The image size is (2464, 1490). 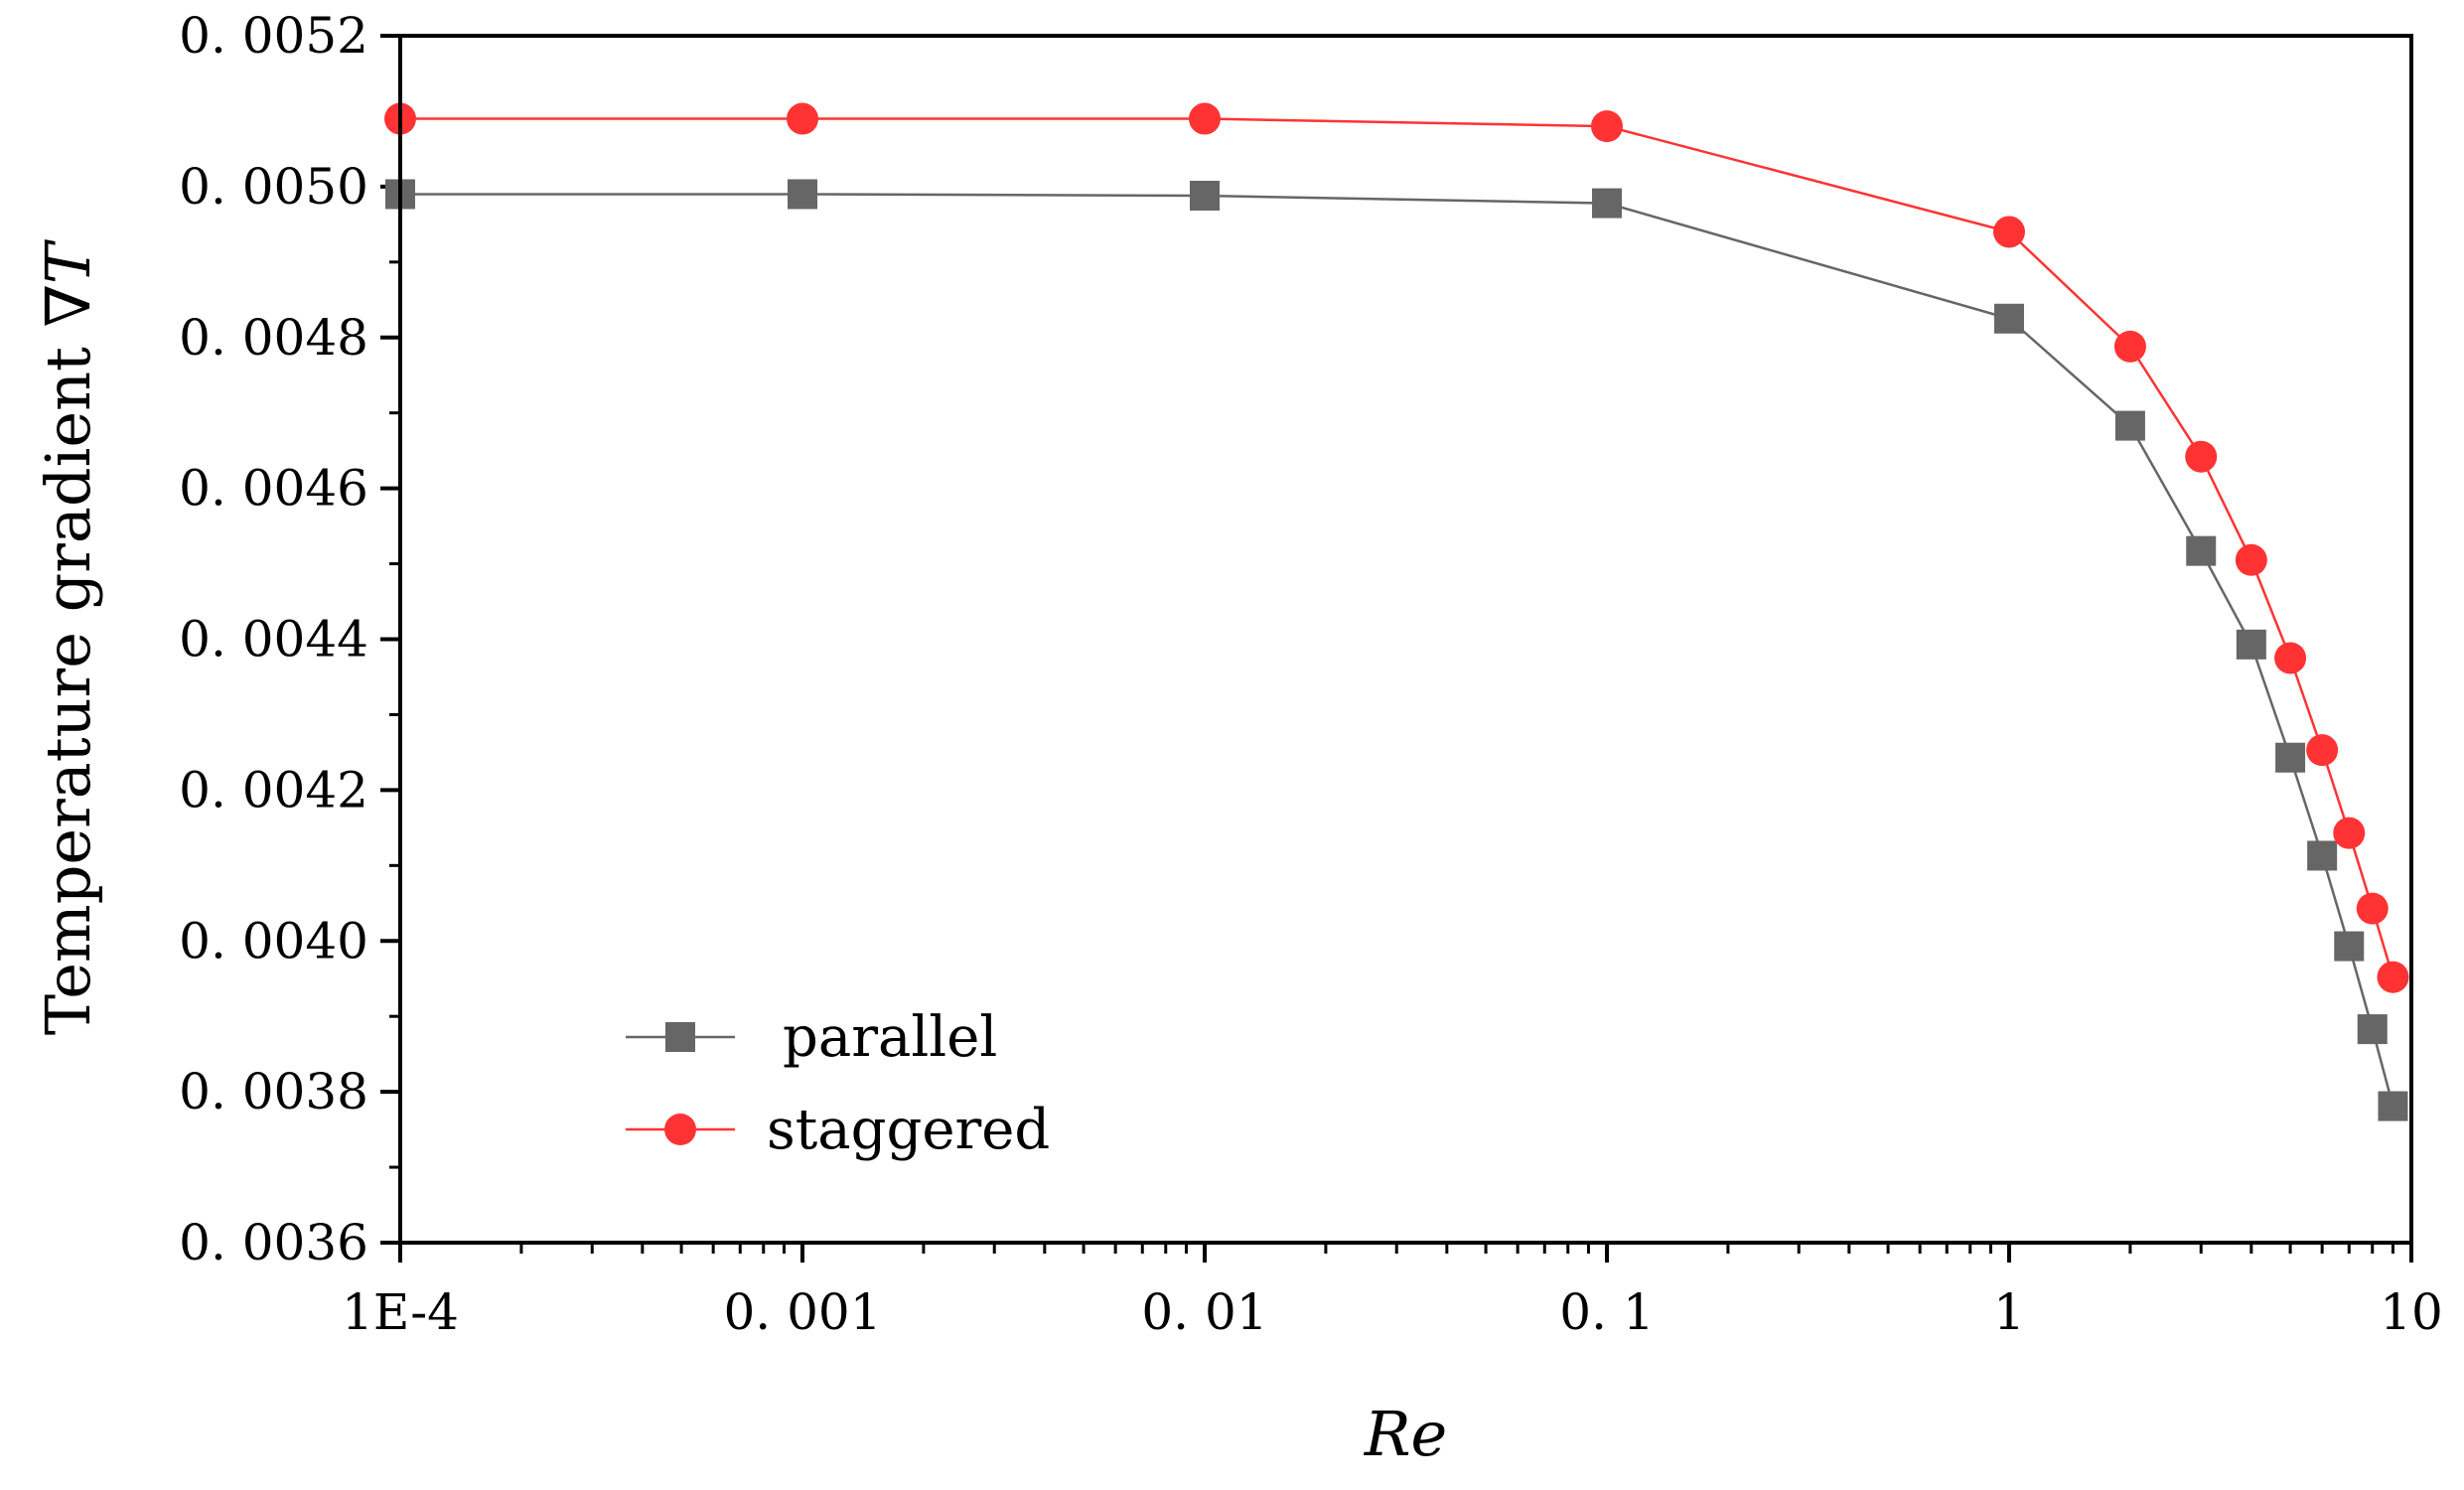 I want to click on y-tick-label: 0. 0048, so click(x=273, y=338).